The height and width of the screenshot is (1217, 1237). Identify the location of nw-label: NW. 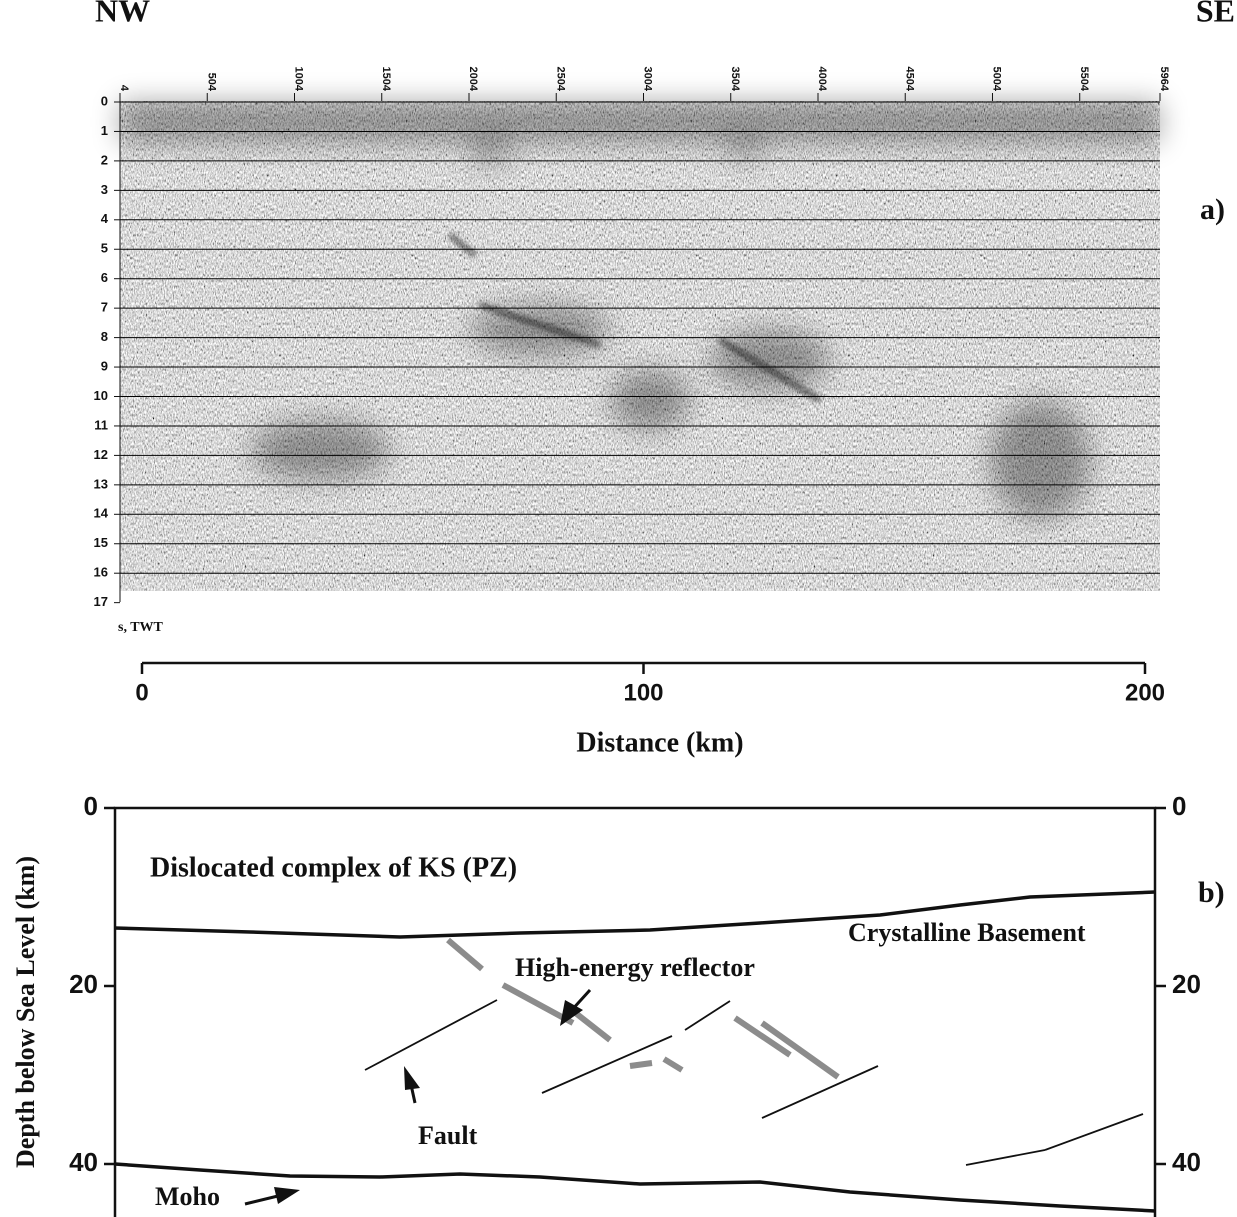
(122, 14).